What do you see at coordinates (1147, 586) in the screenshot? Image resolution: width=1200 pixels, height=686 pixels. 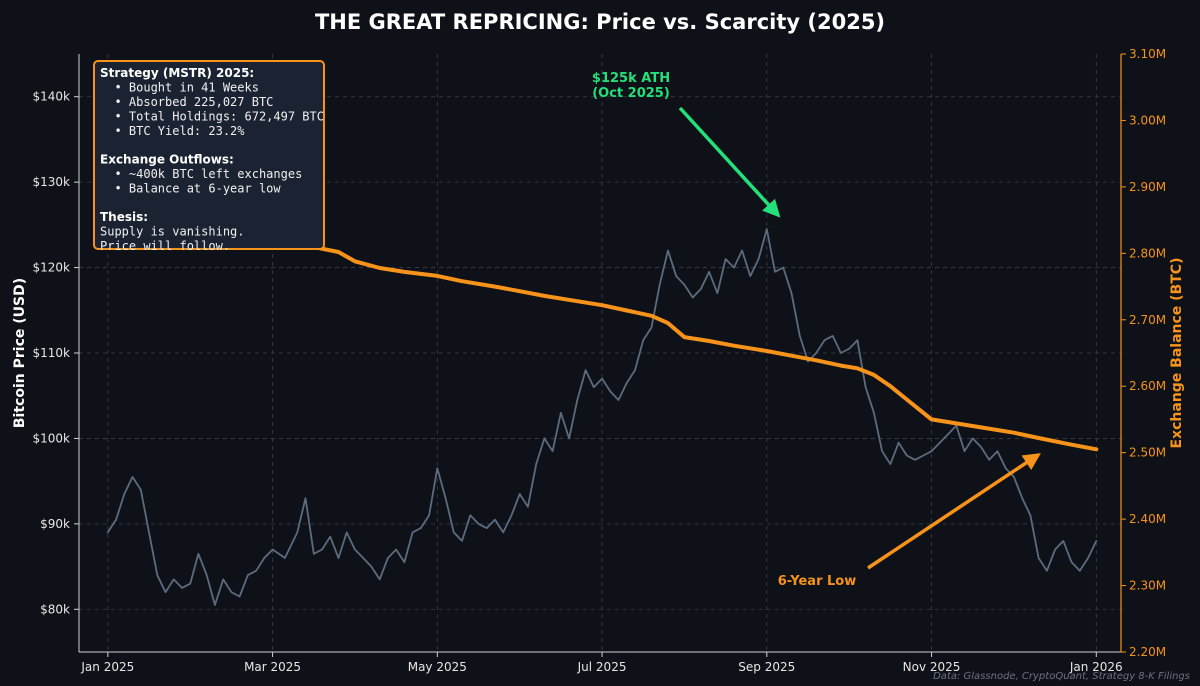 I see `y2-tick-label: 2.30M` at bounding box center [1147, 586].